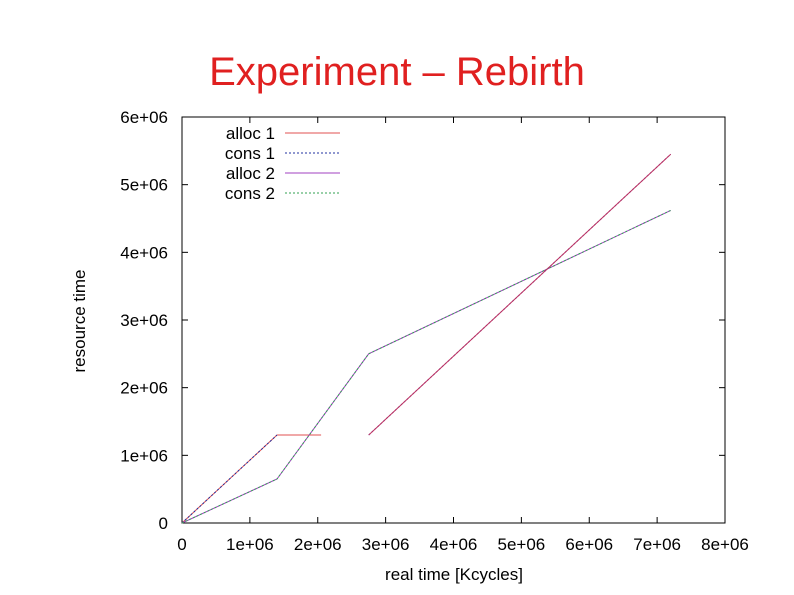  I want to click on y-tick-label: 2e+06, so click(144, 388).